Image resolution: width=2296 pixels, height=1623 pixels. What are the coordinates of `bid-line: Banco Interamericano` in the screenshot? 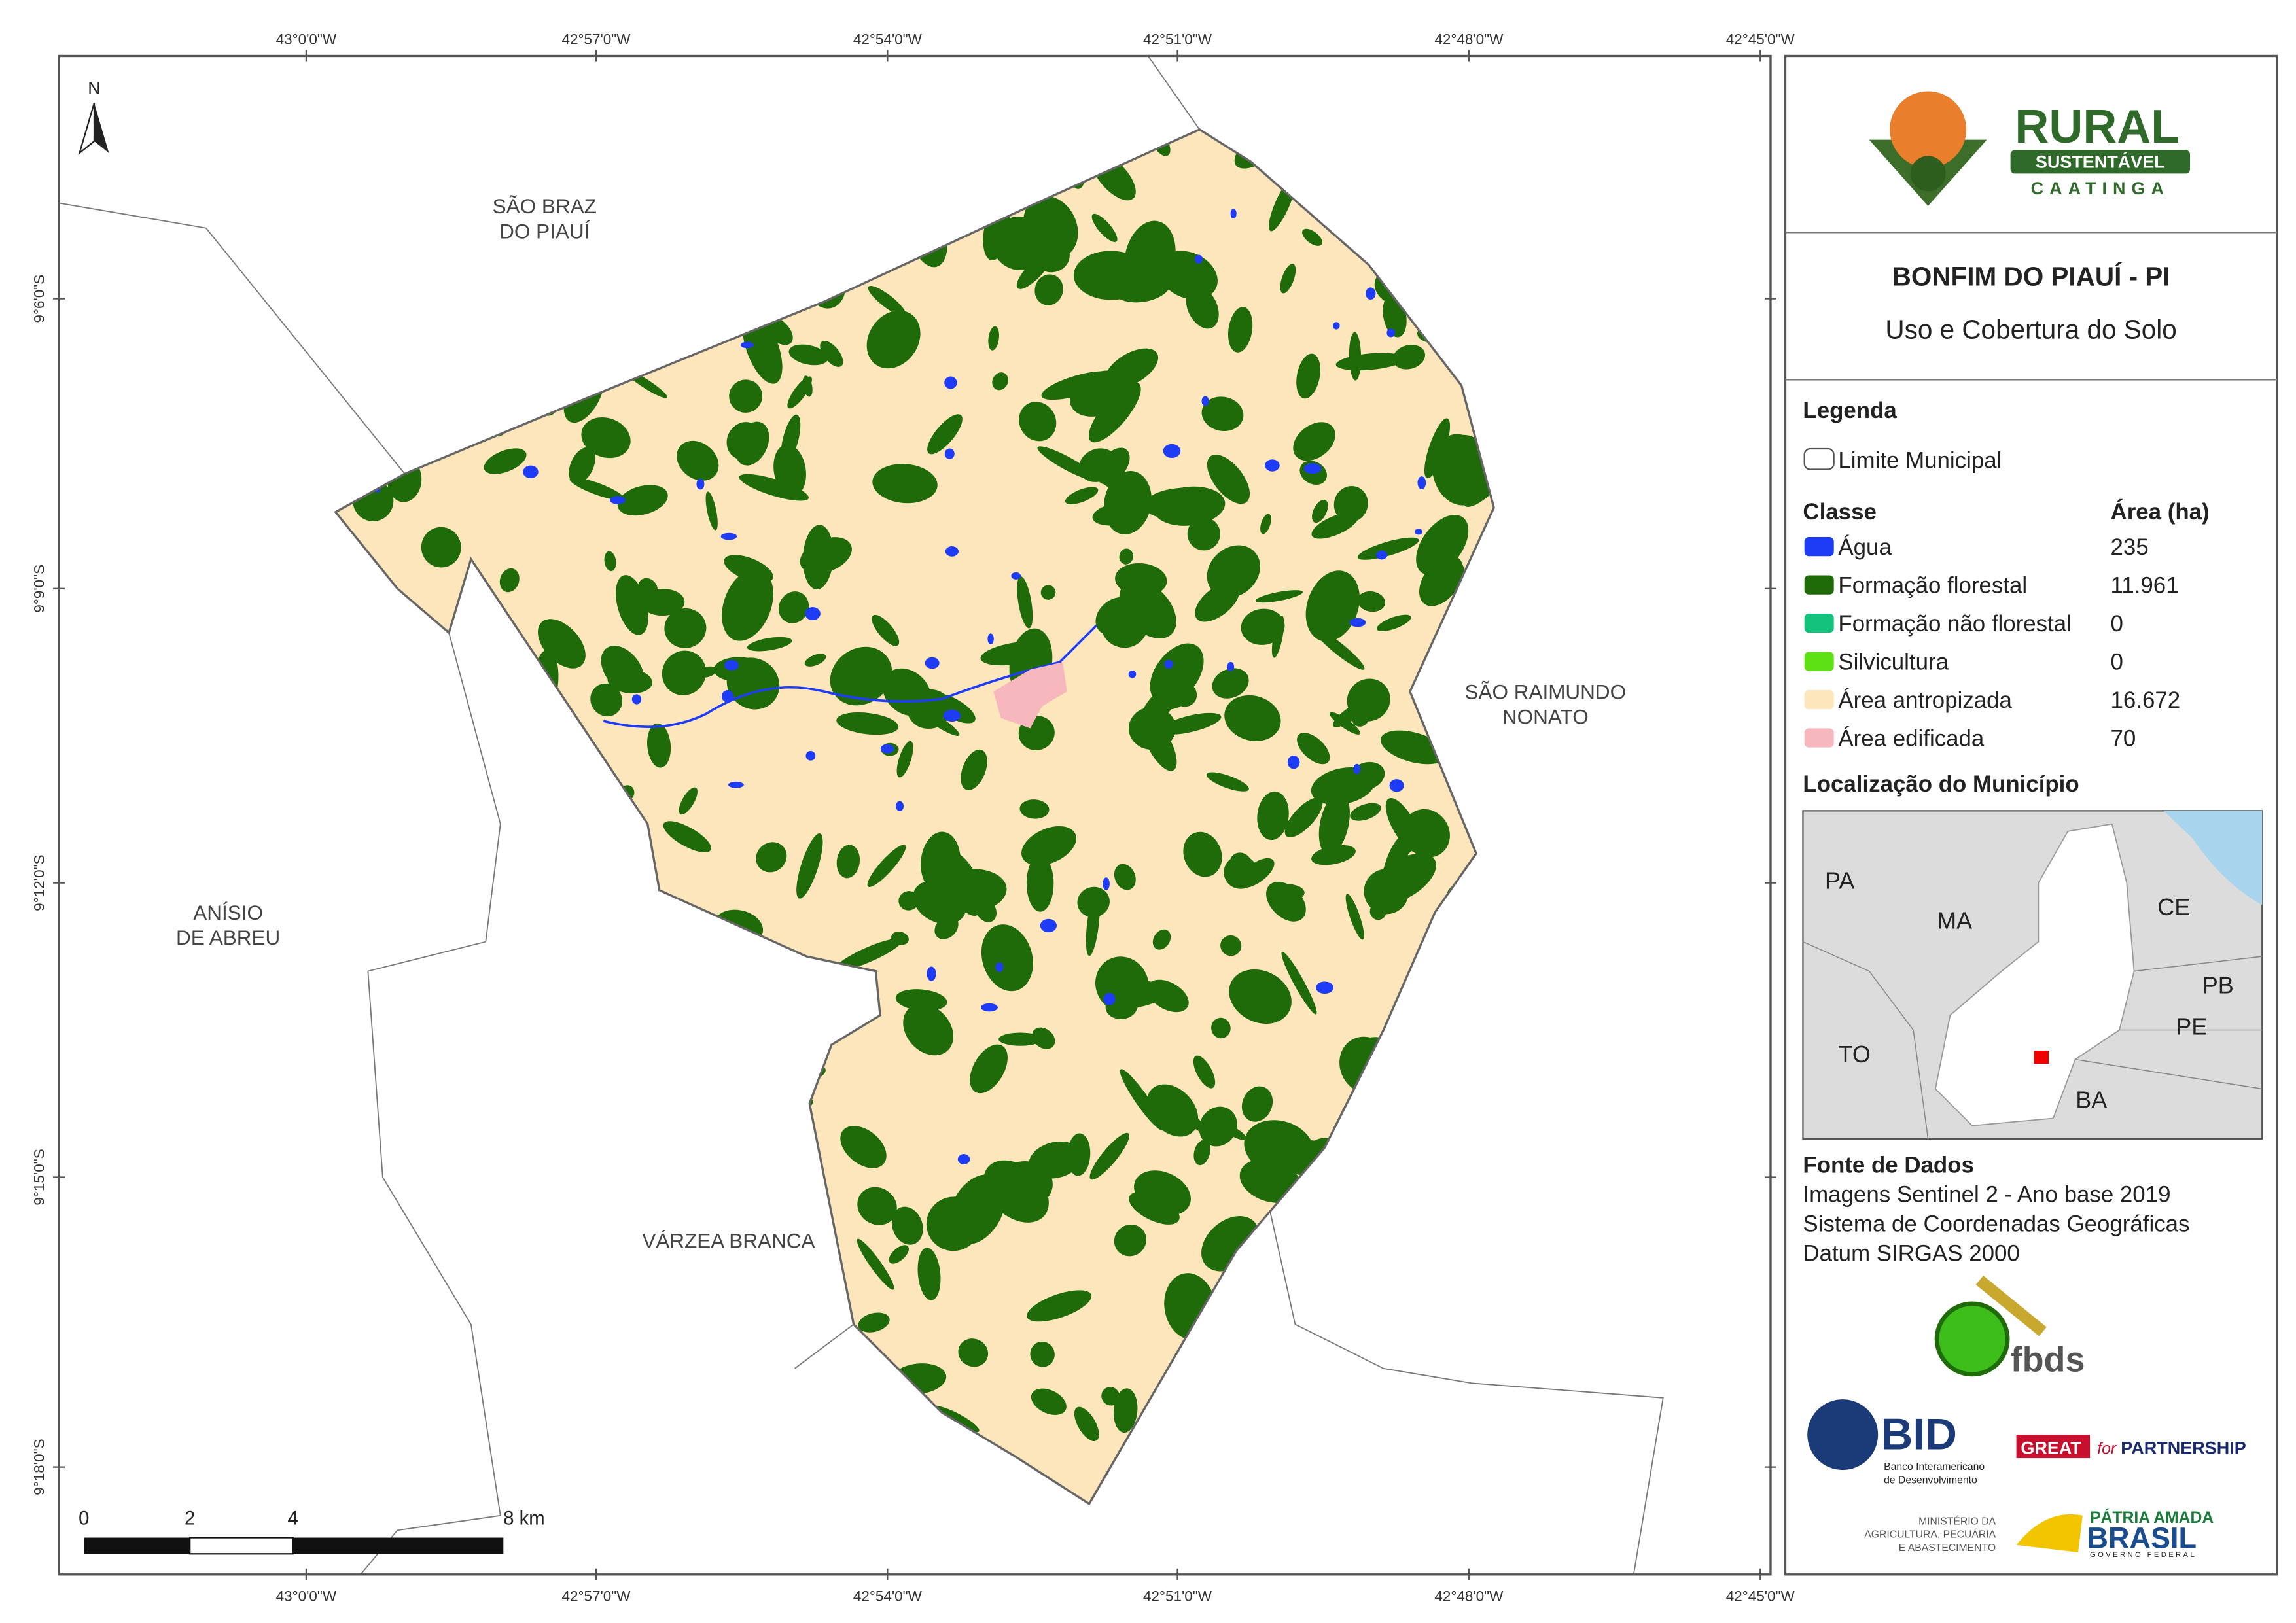 It's located at (1934, 1467).